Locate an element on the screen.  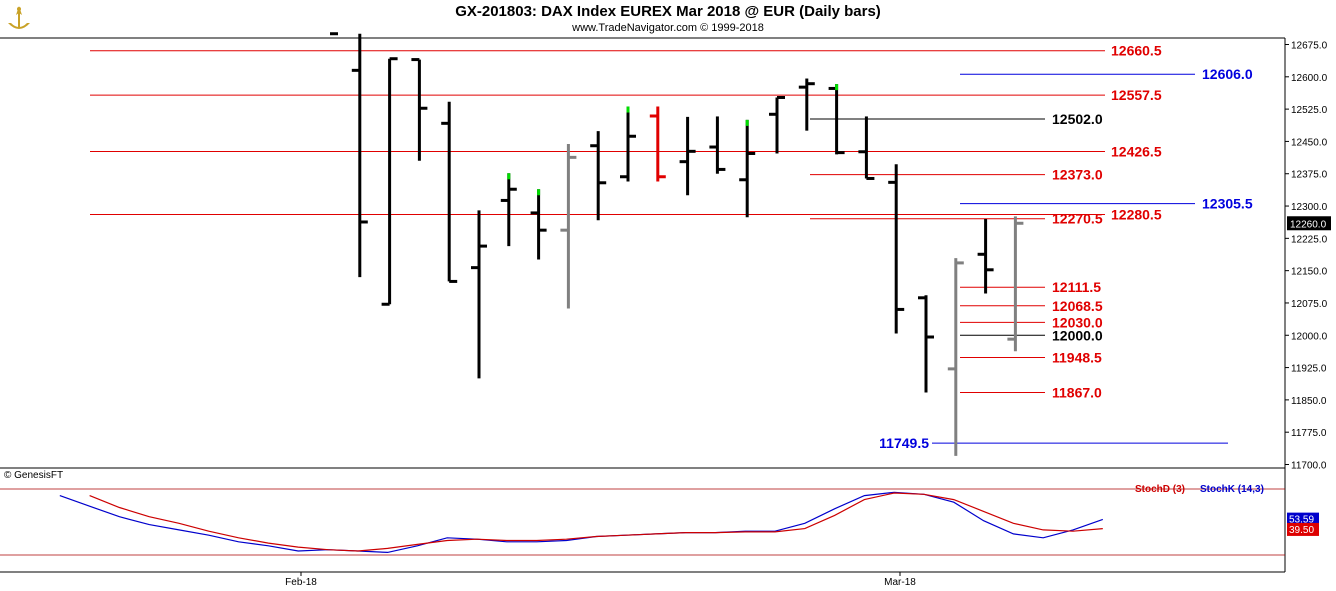
y-tick-label: 12375.0 is located at coordinates (1309, 175).